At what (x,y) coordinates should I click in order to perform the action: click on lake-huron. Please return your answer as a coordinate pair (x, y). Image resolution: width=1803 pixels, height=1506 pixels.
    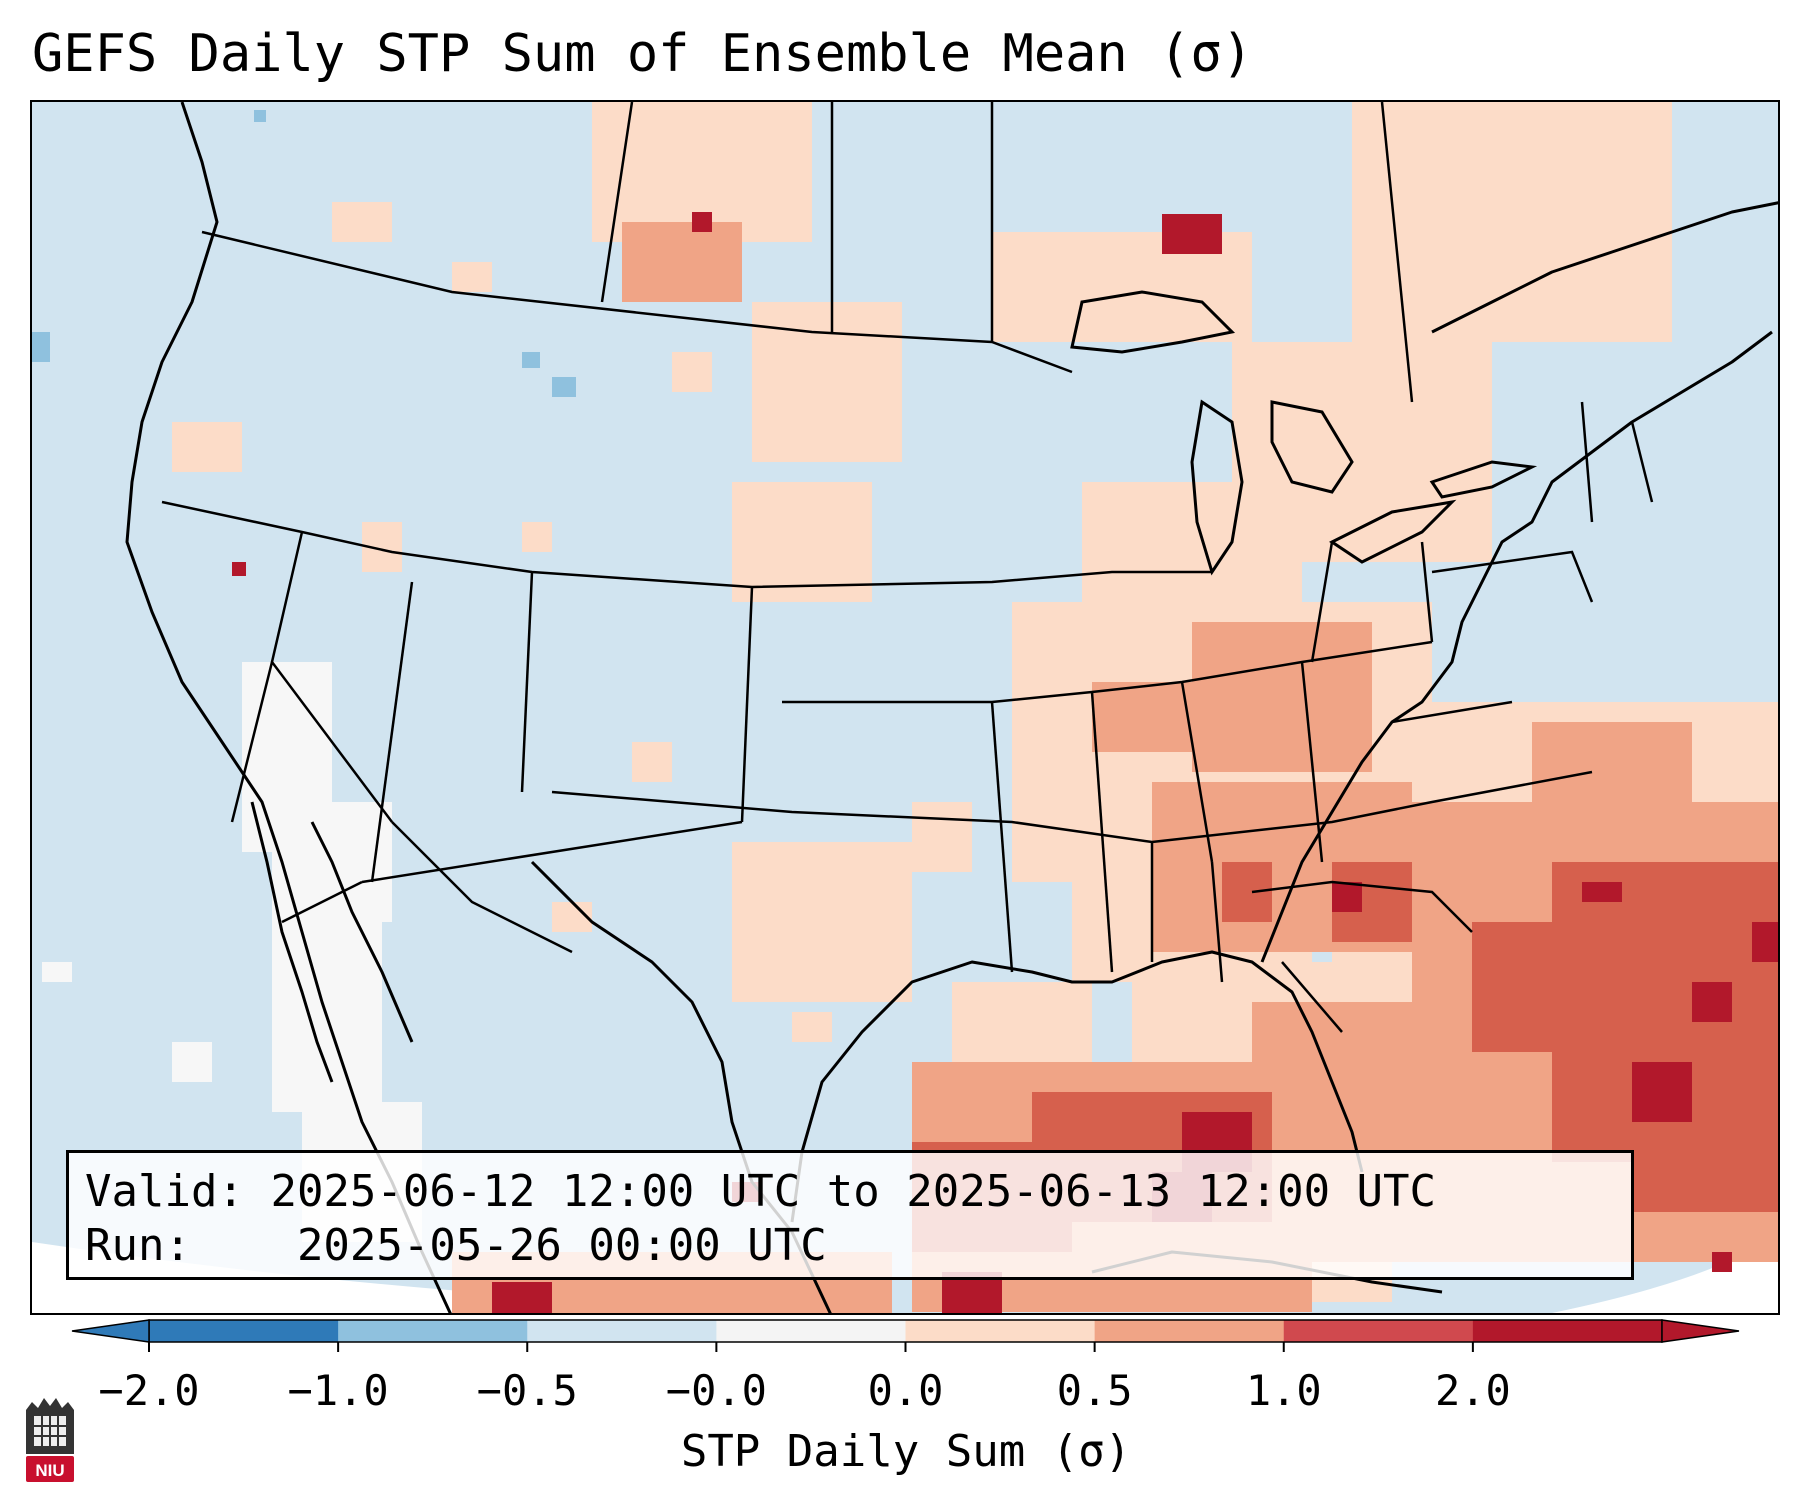
    Looking at the image, I should click on (1312, 447).